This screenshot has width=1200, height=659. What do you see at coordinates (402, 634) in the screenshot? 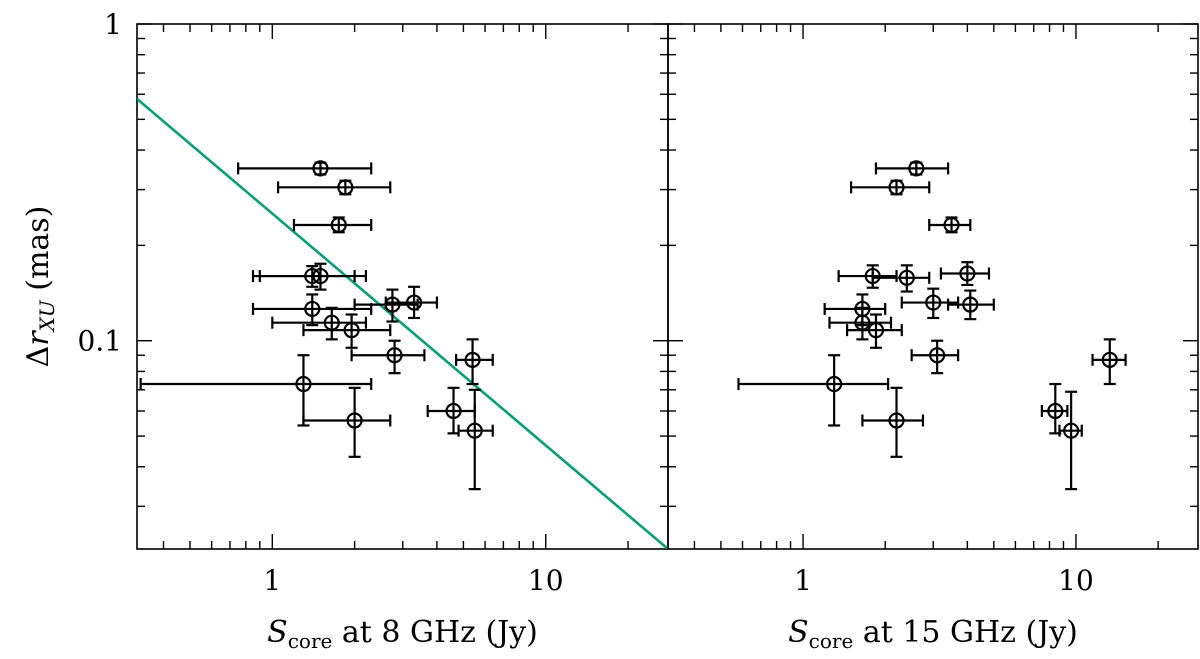
I see `x-axis-label: Score at 8 GHz (Jy)` at bounding box center [402, 634].